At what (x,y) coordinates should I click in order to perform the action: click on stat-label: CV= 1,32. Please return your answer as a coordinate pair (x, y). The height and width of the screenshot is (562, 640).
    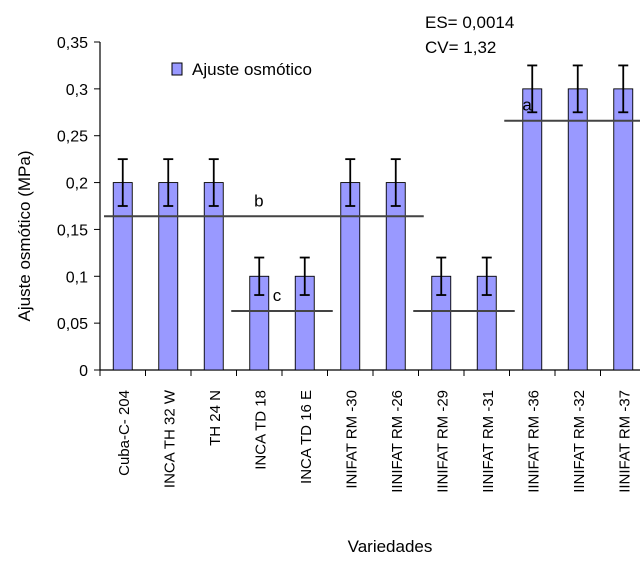
    Looking at the image, I should click on (460, 47).